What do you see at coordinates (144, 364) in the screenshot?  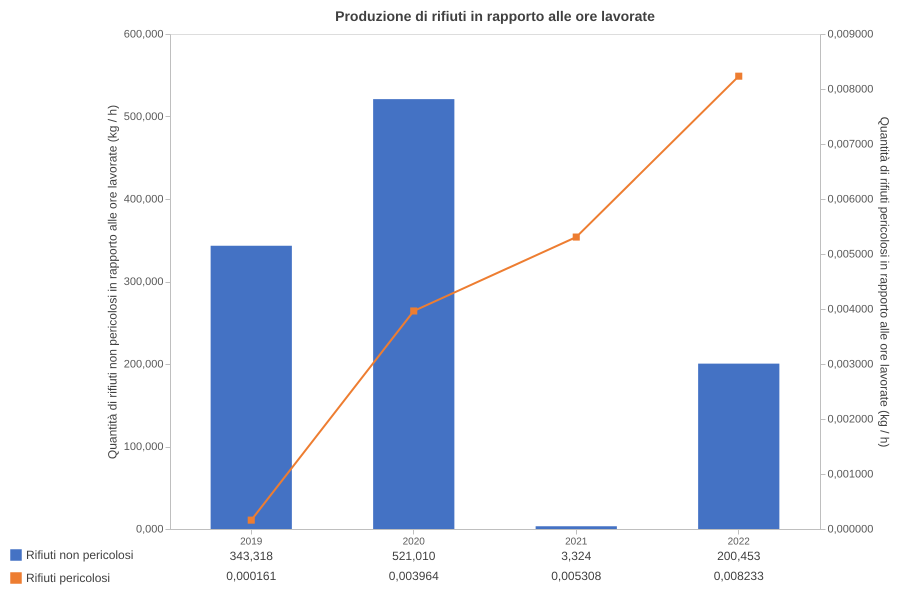 I see `y-tick-label: 200,000` at bounding box center [144, 364].